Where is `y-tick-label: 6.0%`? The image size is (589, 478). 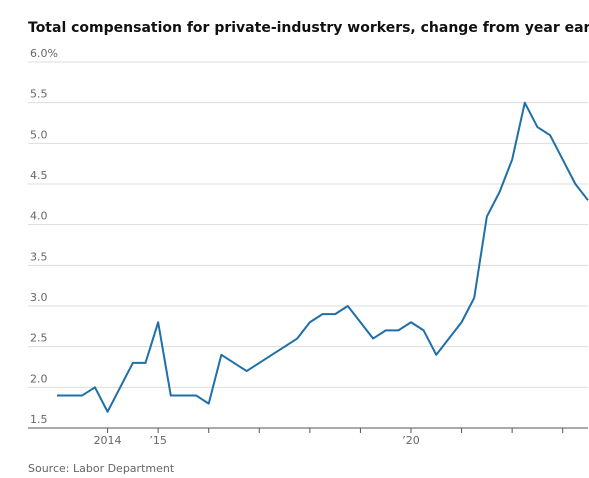 y-tick-label: 6.0% is located at coordinates (44, 53).